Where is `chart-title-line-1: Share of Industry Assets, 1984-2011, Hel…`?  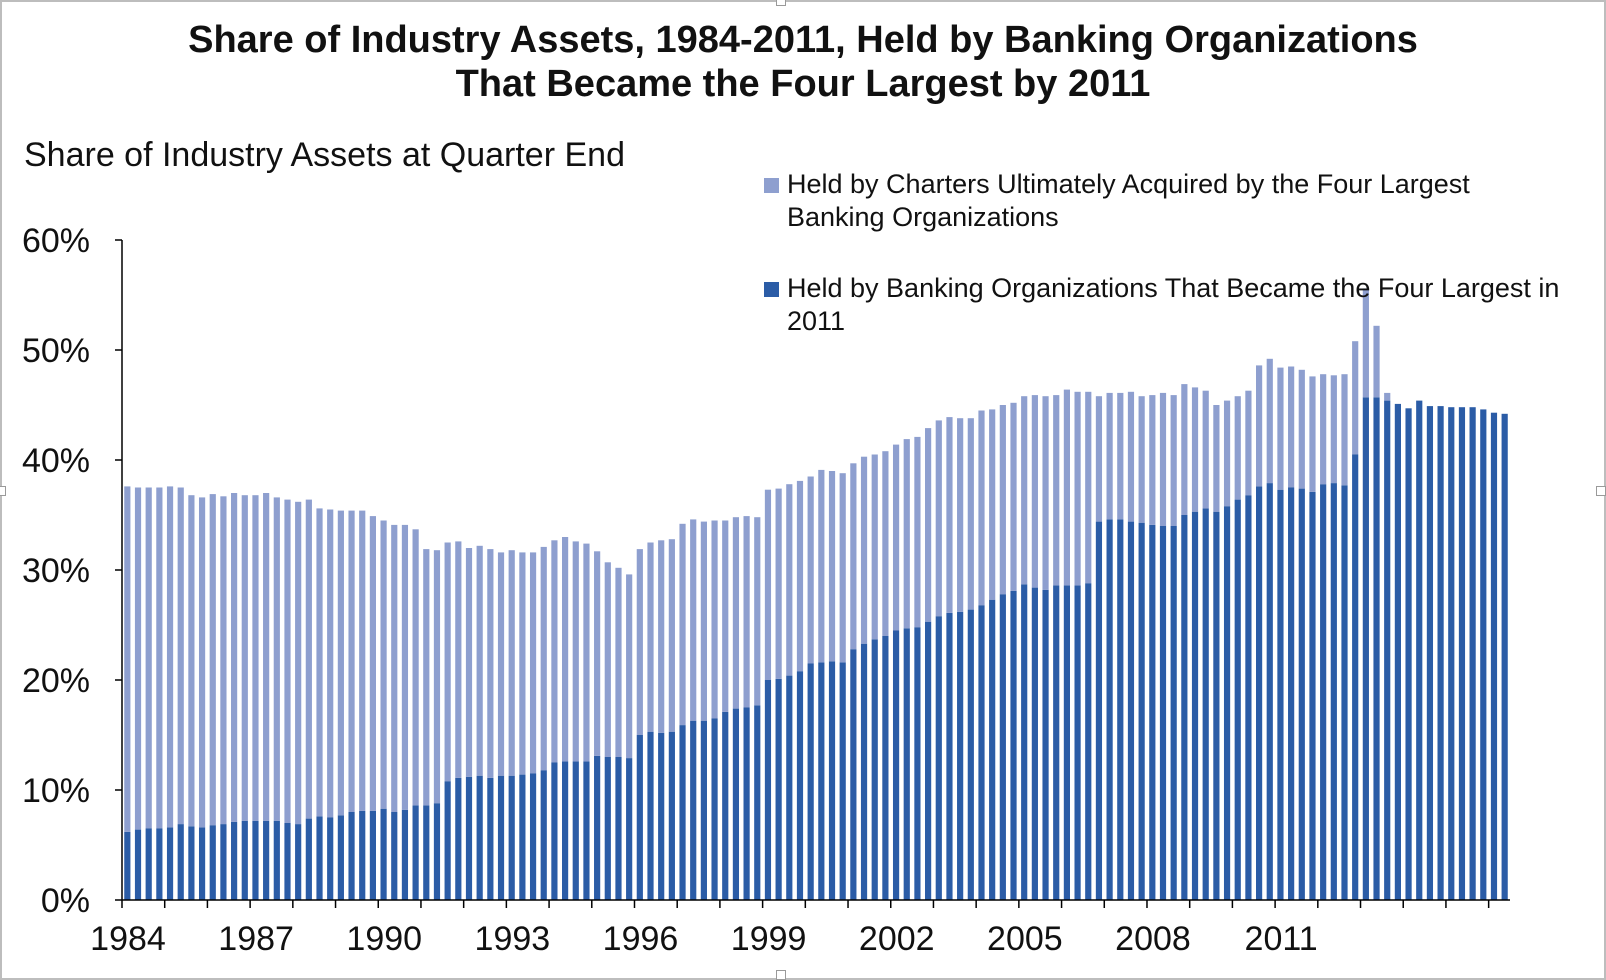
chart-title-line-1: Share of Industry Assets, 1984-2011, Hel… is located at coordinates (803, 40).